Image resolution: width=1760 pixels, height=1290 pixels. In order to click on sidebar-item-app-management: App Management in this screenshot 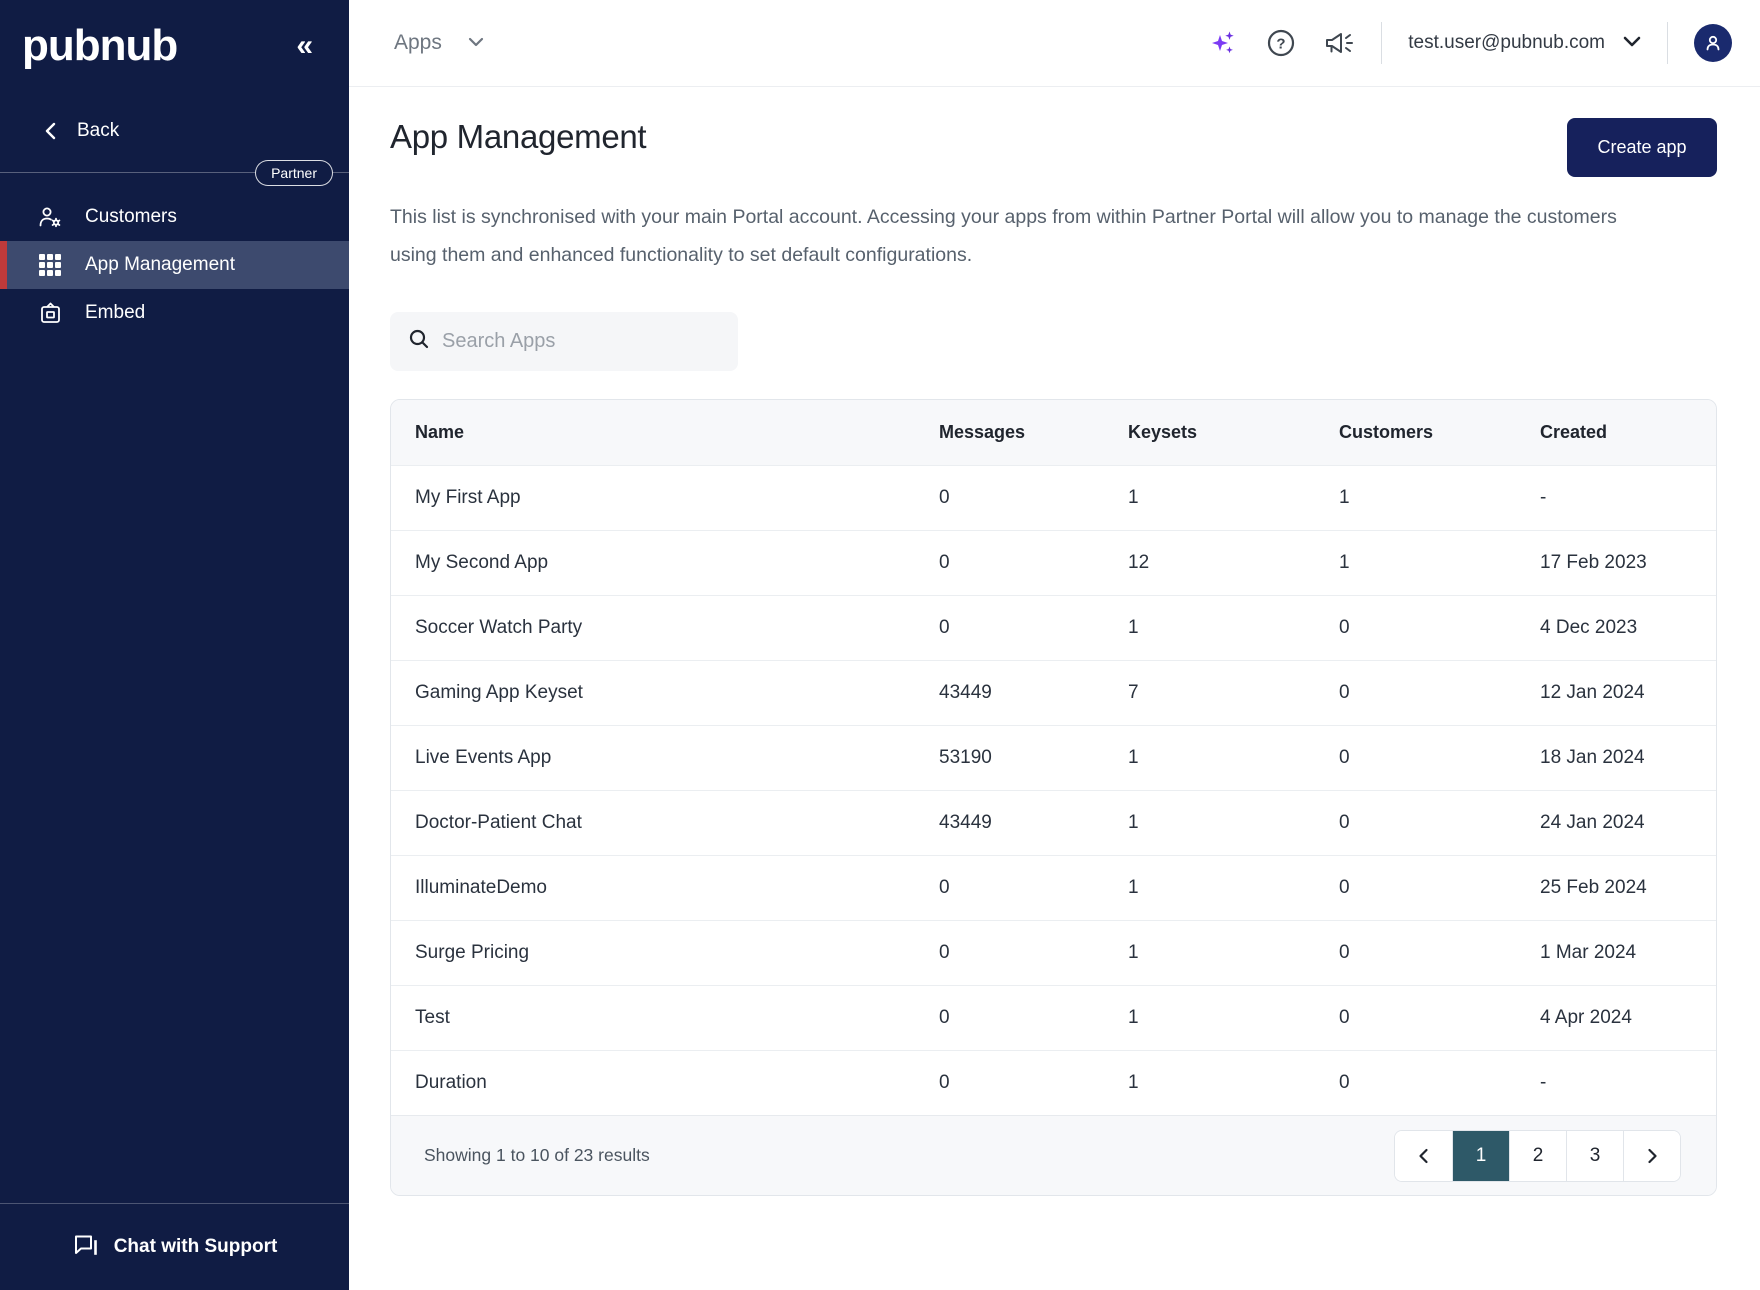, I will do `click(174, 265)`.